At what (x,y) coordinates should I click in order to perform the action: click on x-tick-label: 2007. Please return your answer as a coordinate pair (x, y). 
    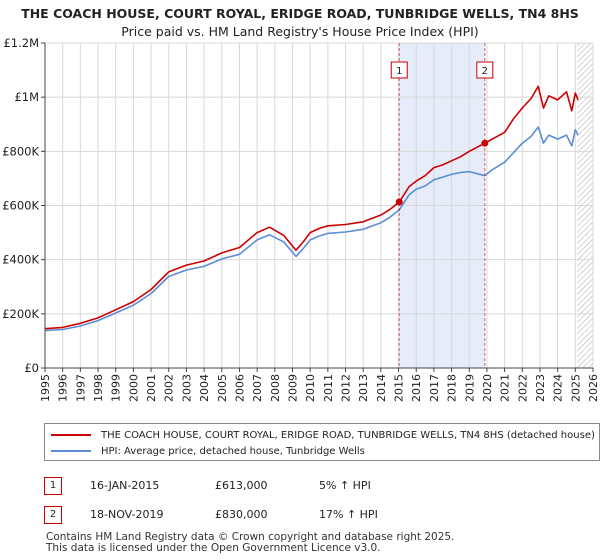
    Looking at the image, I should click on (257, 388).